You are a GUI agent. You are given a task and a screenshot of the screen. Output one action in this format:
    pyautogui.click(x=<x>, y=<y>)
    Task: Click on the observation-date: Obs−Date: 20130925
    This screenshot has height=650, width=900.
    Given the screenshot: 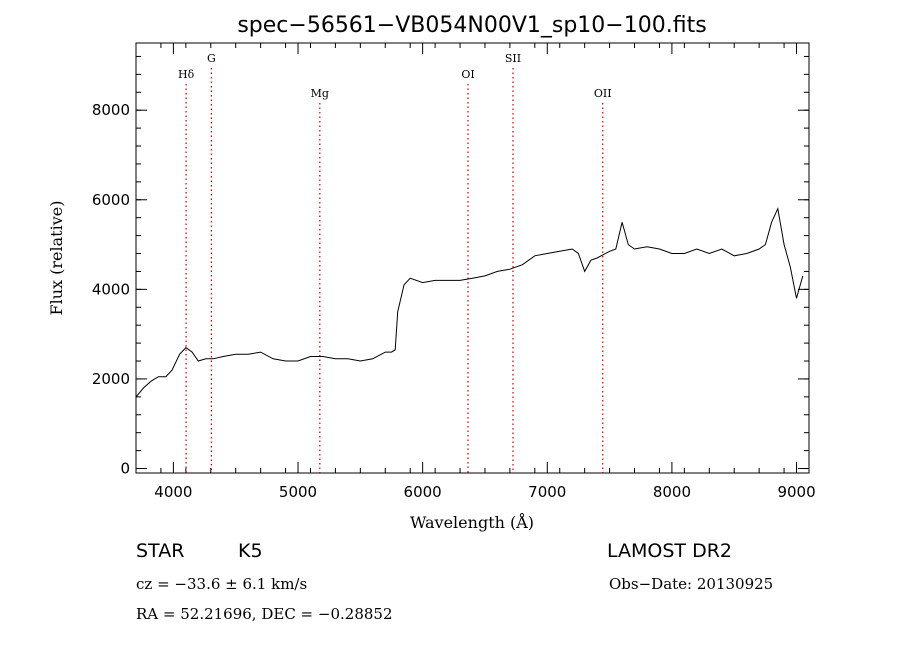 What is the action you would take?
    pyautogui.click(x=691, y=584)
    